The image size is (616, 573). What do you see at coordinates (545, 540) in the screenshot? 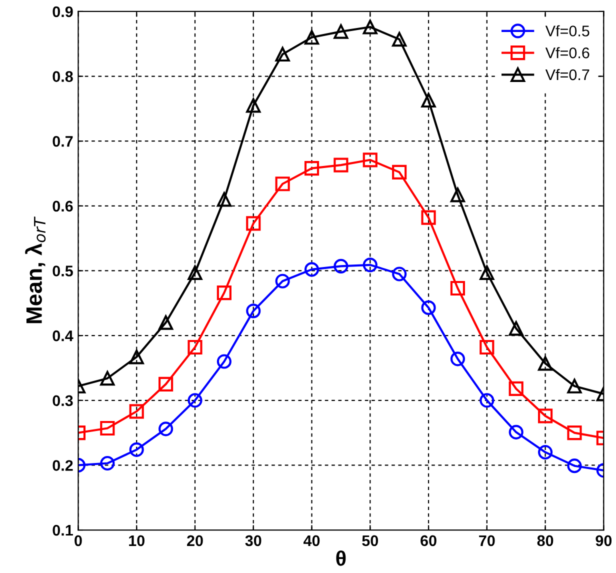
I see `x-tick-label: 80` at bounding box center [545, 540].